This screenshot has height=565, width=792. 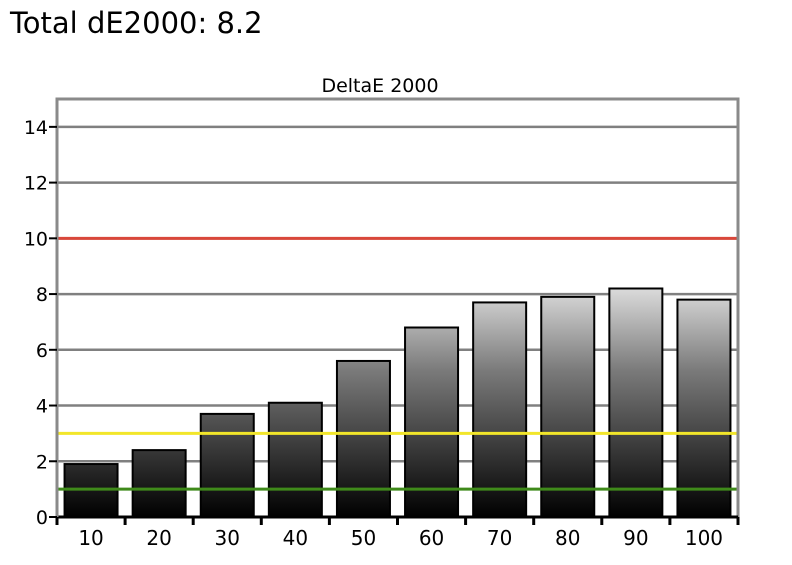 What do you see at coordinates (158, 538) in the screenshot?
I see `x-tick-label-20: 20` at bounding box center [158, 538].